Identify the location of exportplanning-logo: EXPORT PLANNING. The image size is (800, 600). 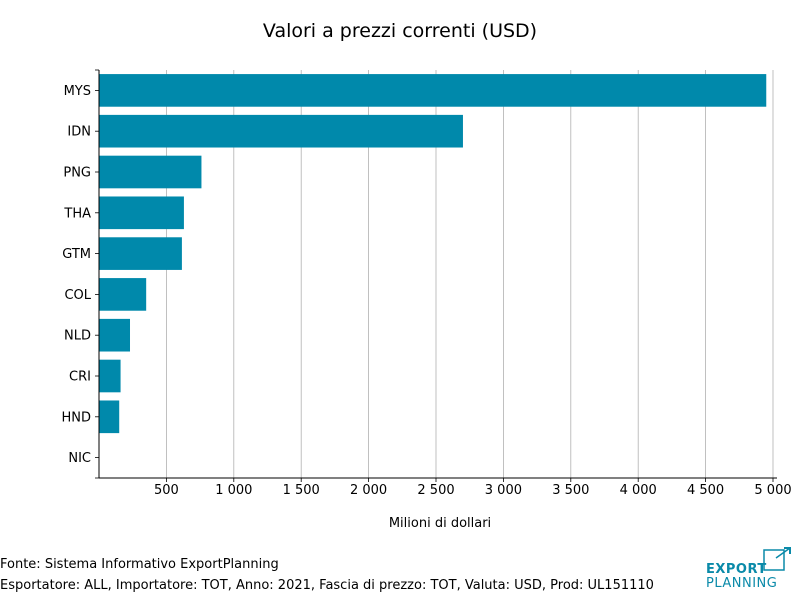
(750, 569).